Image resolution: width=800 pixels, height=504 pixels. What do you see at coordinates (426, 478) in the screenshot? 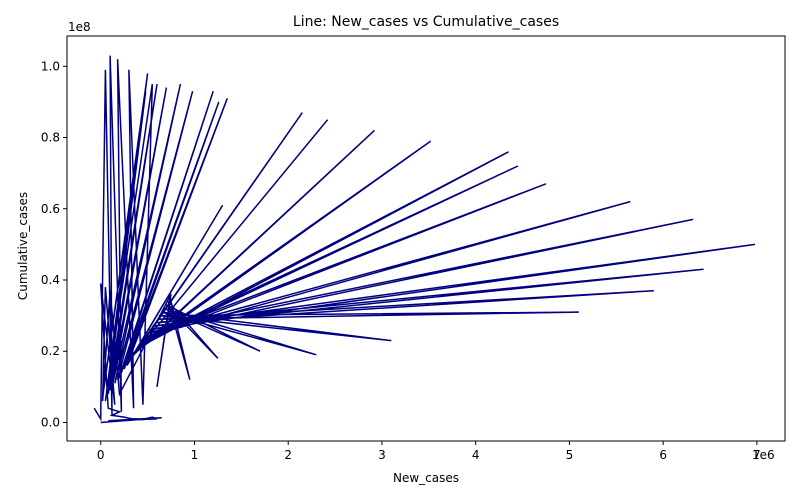
I see `x-axis-label: New_cases` at bounding box center [426, 478].